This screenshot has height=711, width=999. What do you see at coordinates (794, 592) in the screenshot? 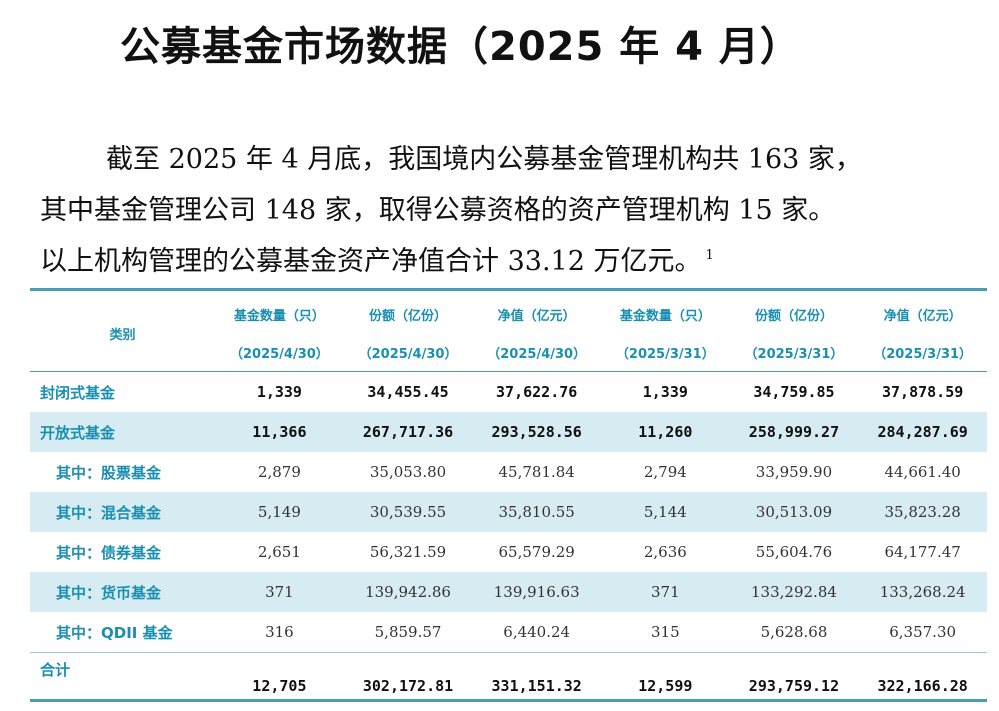
I see `table-cell: 133,292.84` at bounding box center [794, 592].